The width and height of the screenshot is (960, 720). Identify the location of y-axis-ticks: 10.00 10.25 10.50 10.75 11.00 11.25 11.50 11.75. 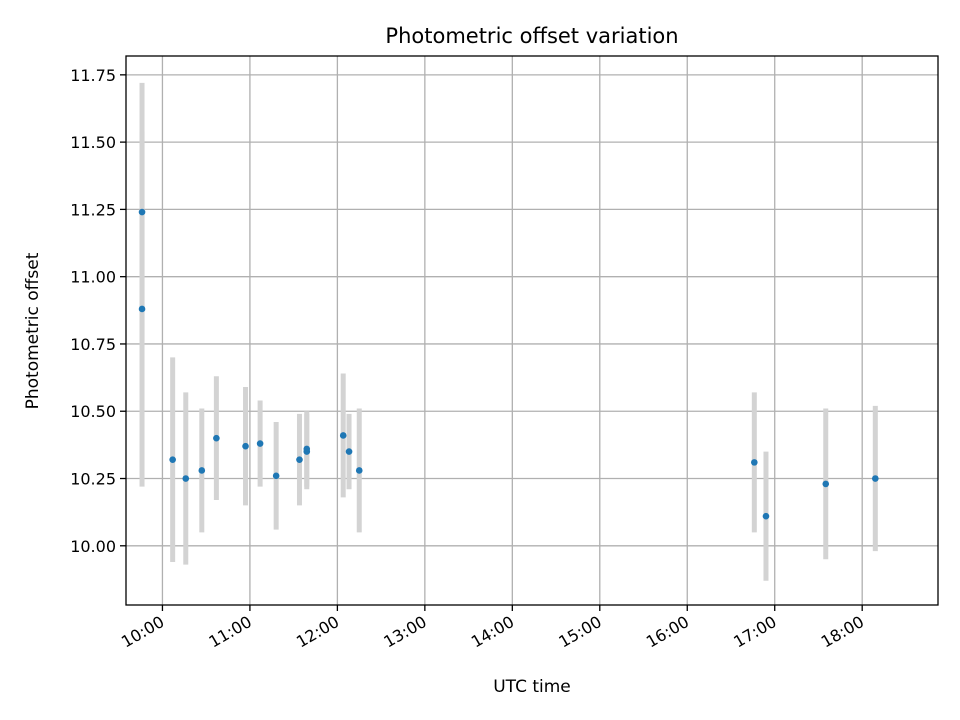
(98, 311).